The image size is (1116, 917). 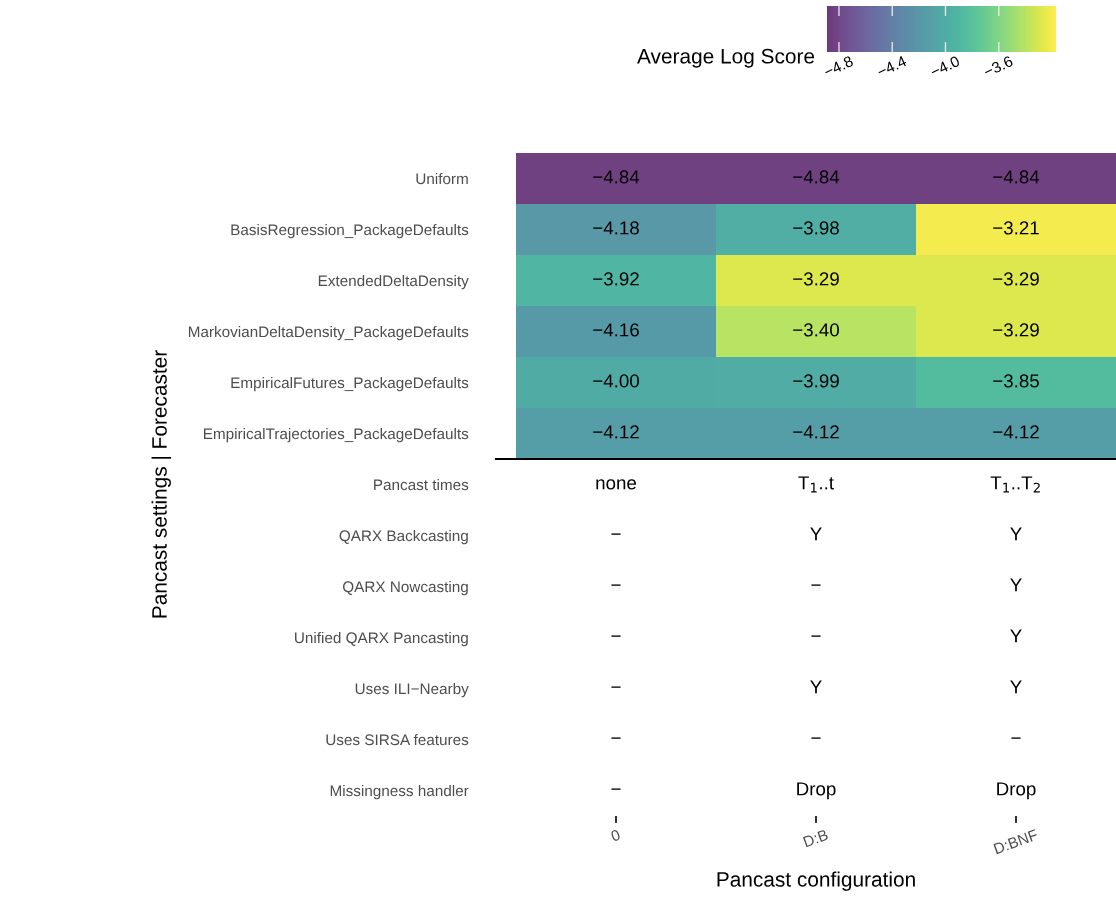 What do you see at coordinates (336, 435) in the screenshot?
I see `y-tick-label: EmpiricalTrajectories_PackageDefaults` at bounding box center [336, 435].